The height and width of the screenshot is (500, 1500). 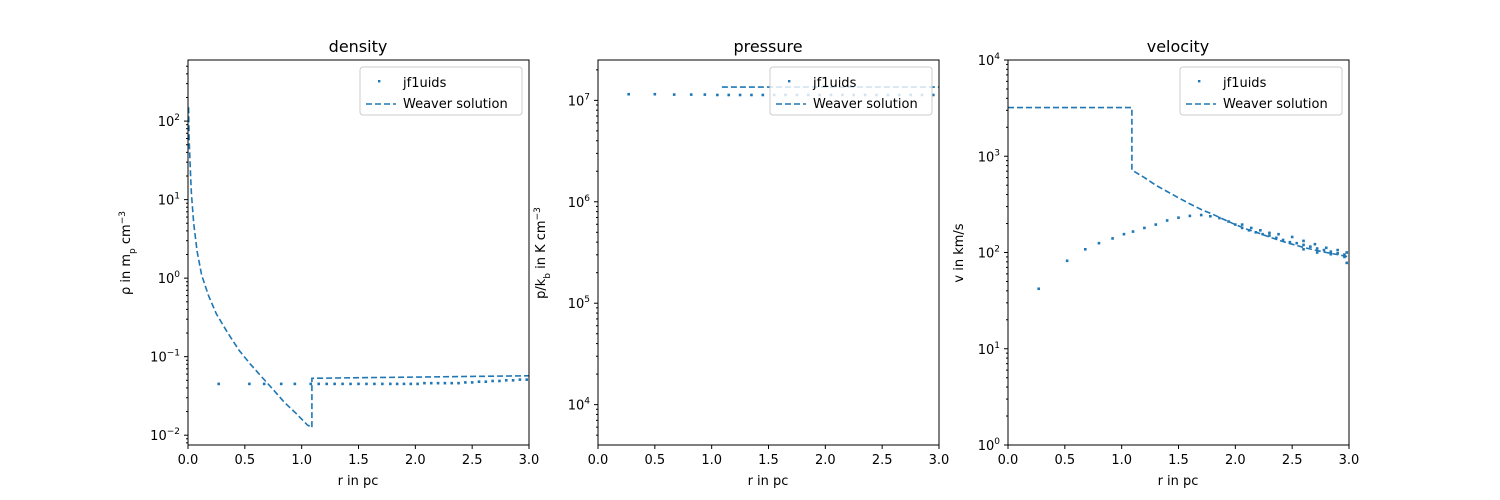 I want to click on series-group, so click(x=1178, y=198).